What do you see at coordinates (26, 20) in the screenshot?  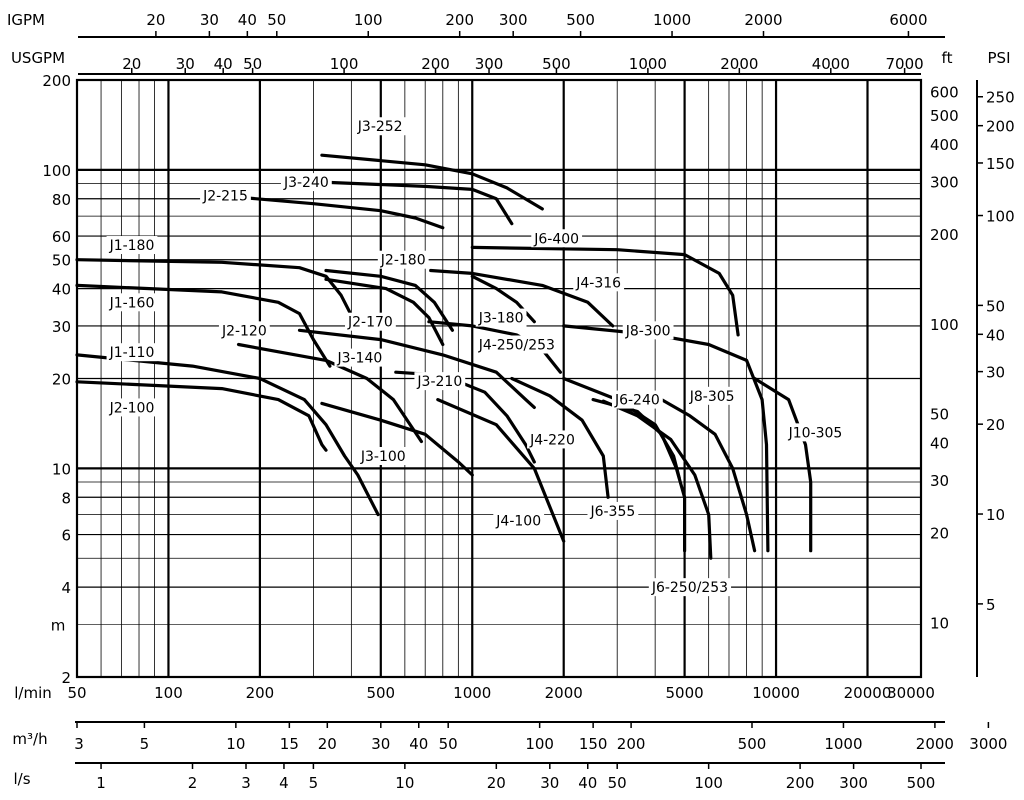 I see `igpm-unit-label: IGPM` at bounding box center [26, 20].